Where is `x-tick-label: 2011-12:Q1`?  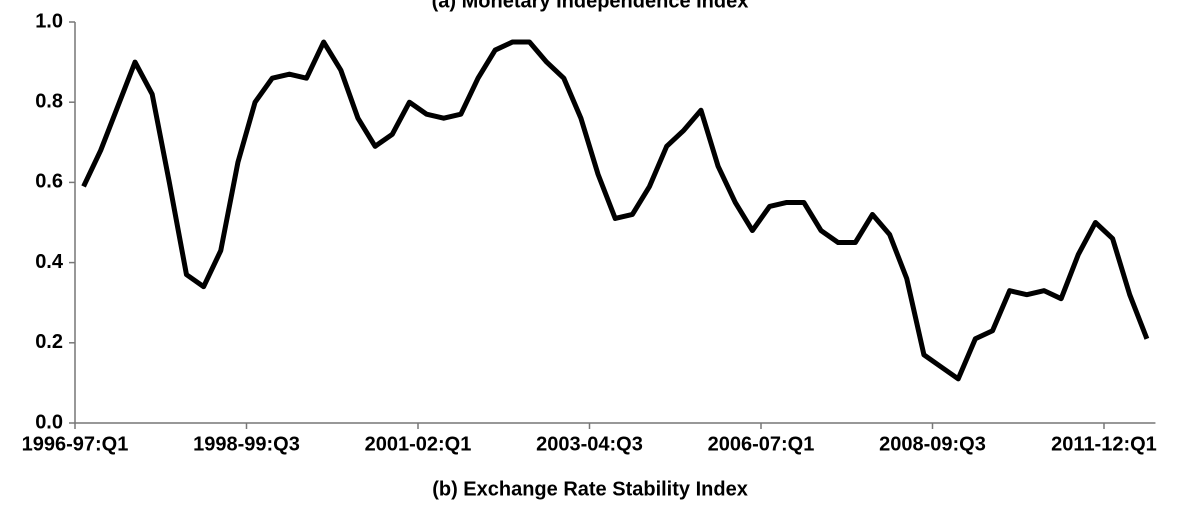 x-tick-label: 2011-12:Q1 is located at coordinates (1104, 444).